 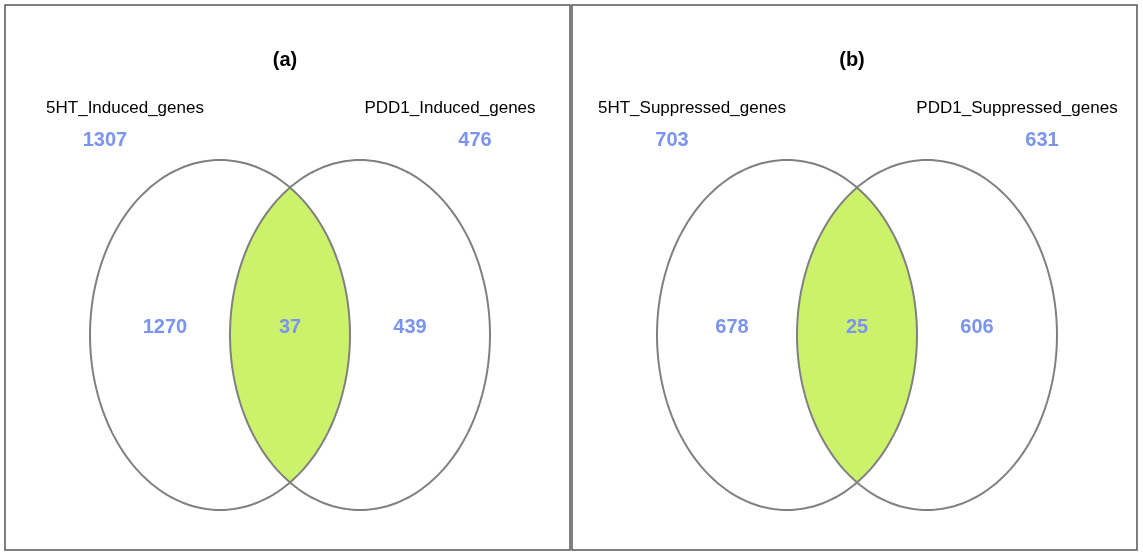 What do you see at coordinates (692, 107) in the screenshot?
I see `category-label: 5HT_Suppressed_genes` at bounding box center [692, 107].